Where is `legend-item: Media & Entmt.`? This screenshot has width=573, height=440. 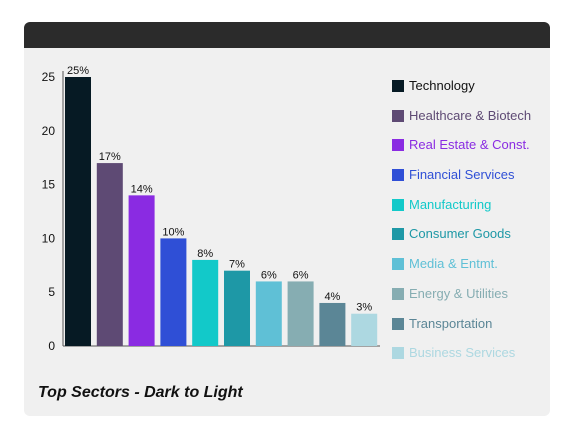
legend-item: Media & Entmt. is located at coordinates (477, 271).